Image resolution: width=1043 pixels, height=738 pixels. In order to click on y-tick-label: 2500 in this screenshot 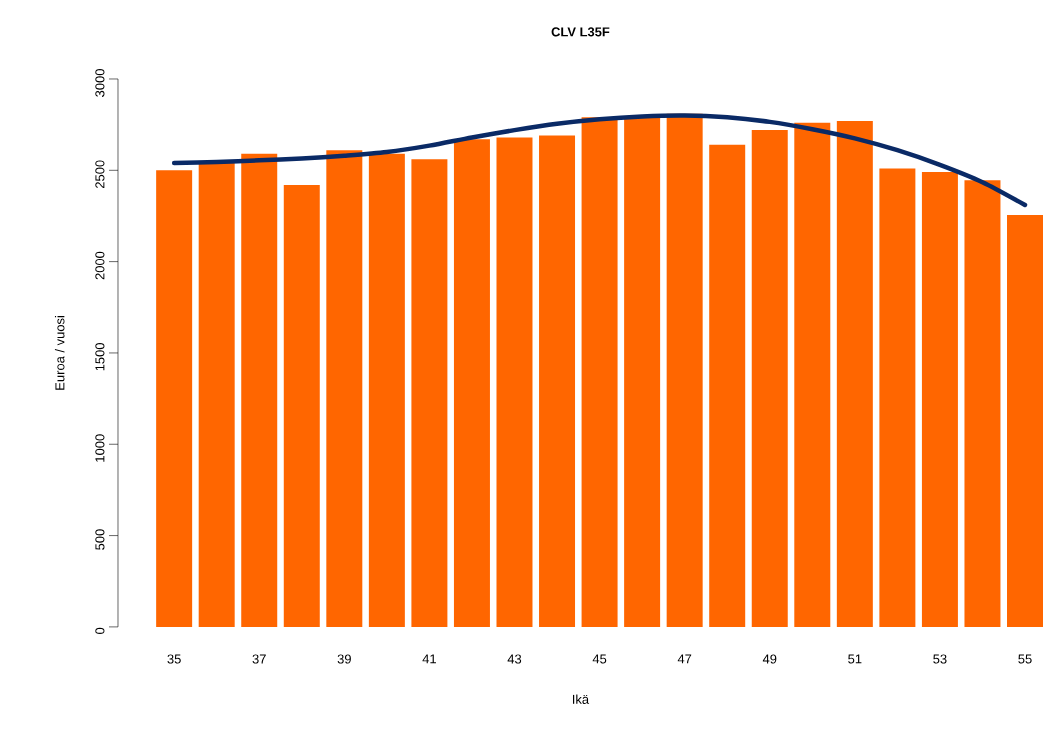, I will do `click(100, 174)`.